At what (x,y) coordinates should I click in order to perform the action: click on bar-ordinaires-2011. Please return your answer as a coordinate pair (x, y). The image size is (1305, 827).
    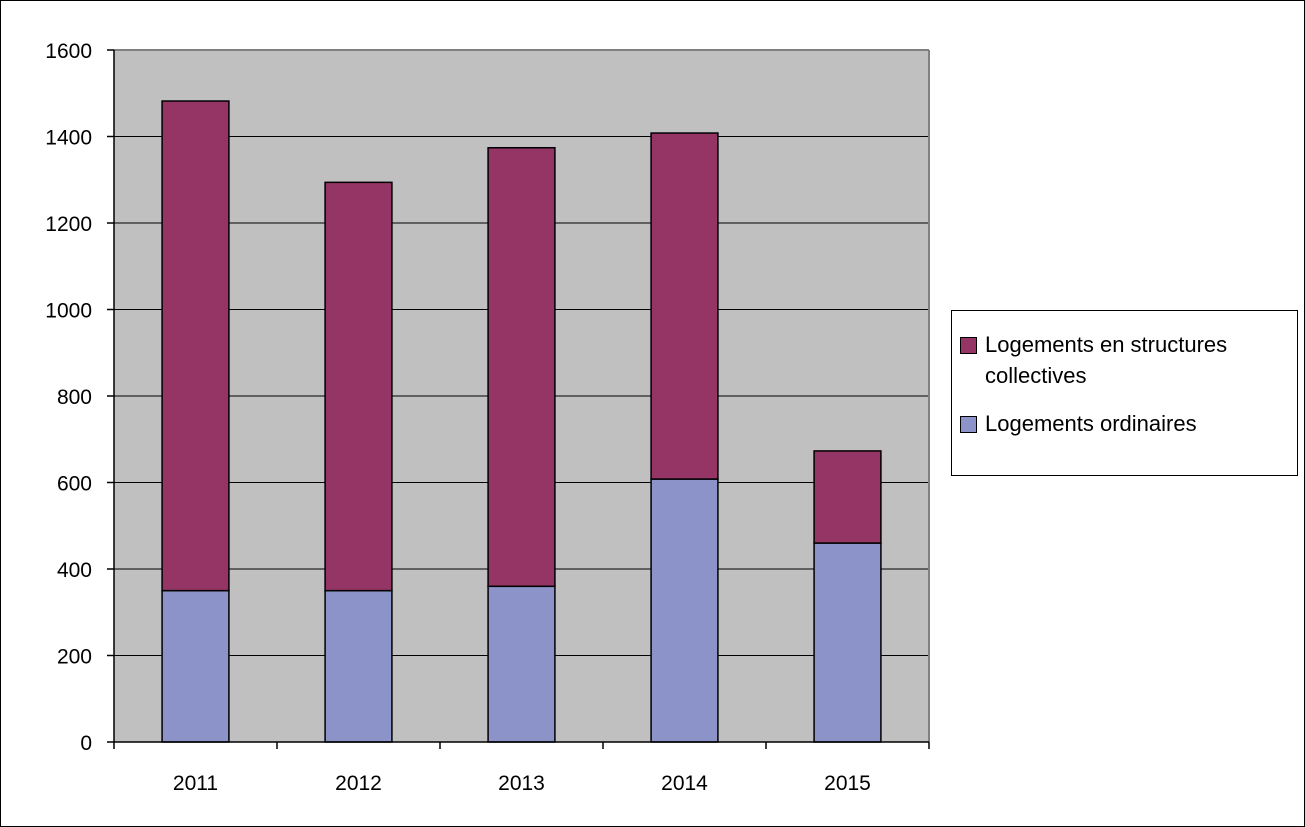
    Looking at the image, I should click on (195, 666).